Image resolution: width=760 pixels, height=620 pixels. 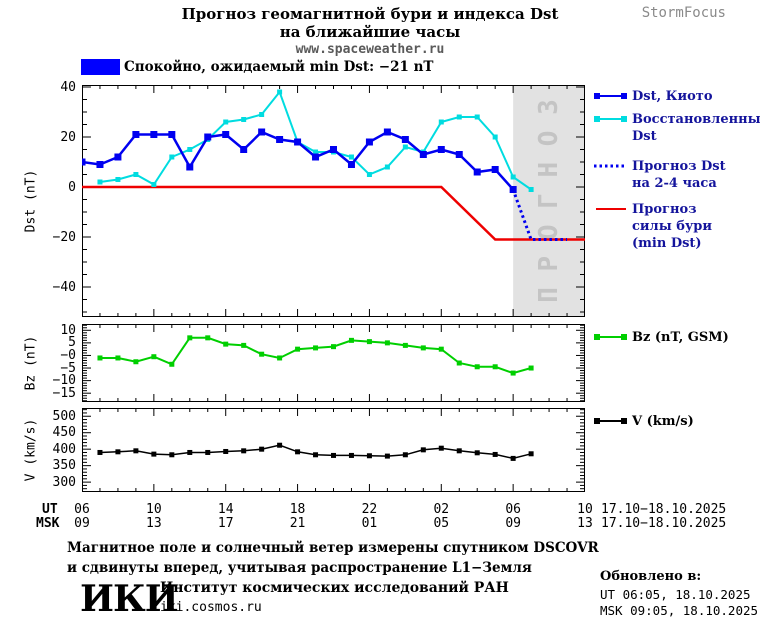 I want to click on updated-ut-time: UT 06:05, 18.10.2025, so click(x=675, y=594).